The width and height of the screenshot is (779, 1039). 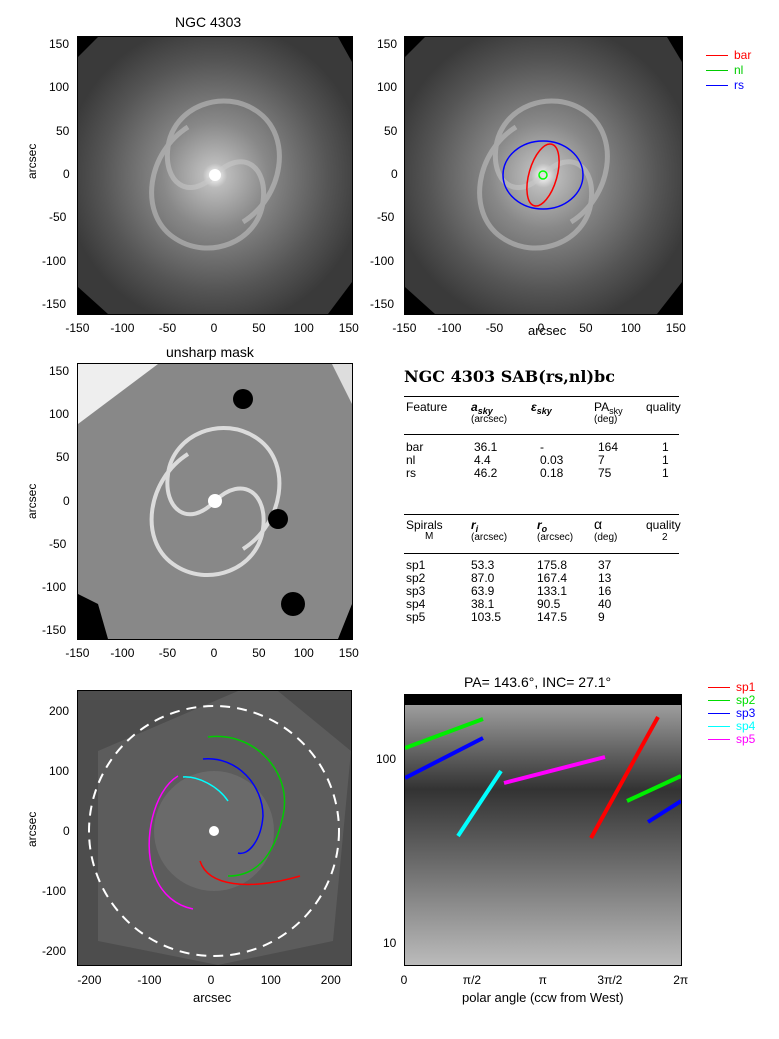 What do you see at coordinates (486, 617) in the screenshot?
I see `spiral-ri: 103.5` at bounding box center [486, 617].